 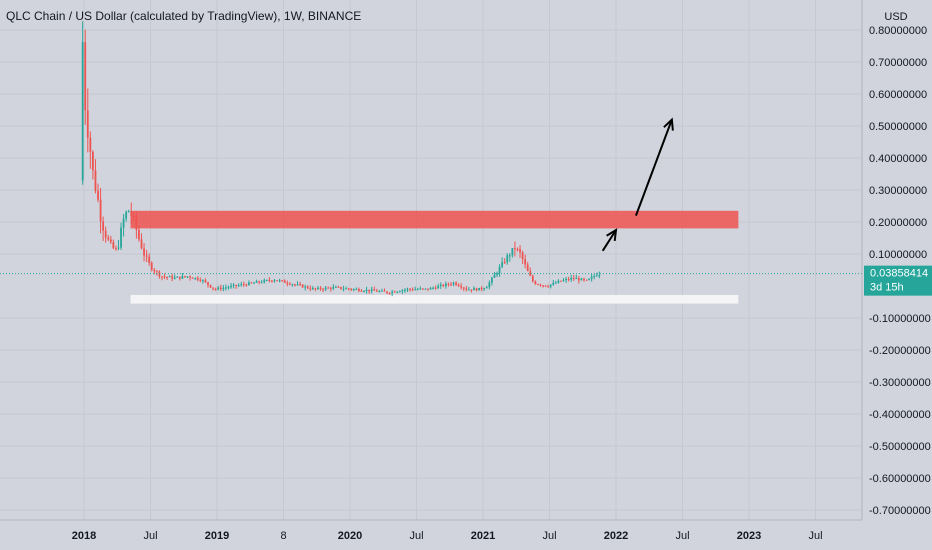 What do you see at coordinates (887, 288) in the screenshot?
I see `bar-countdown: 3d 15h` at bounding box center [887, 288].